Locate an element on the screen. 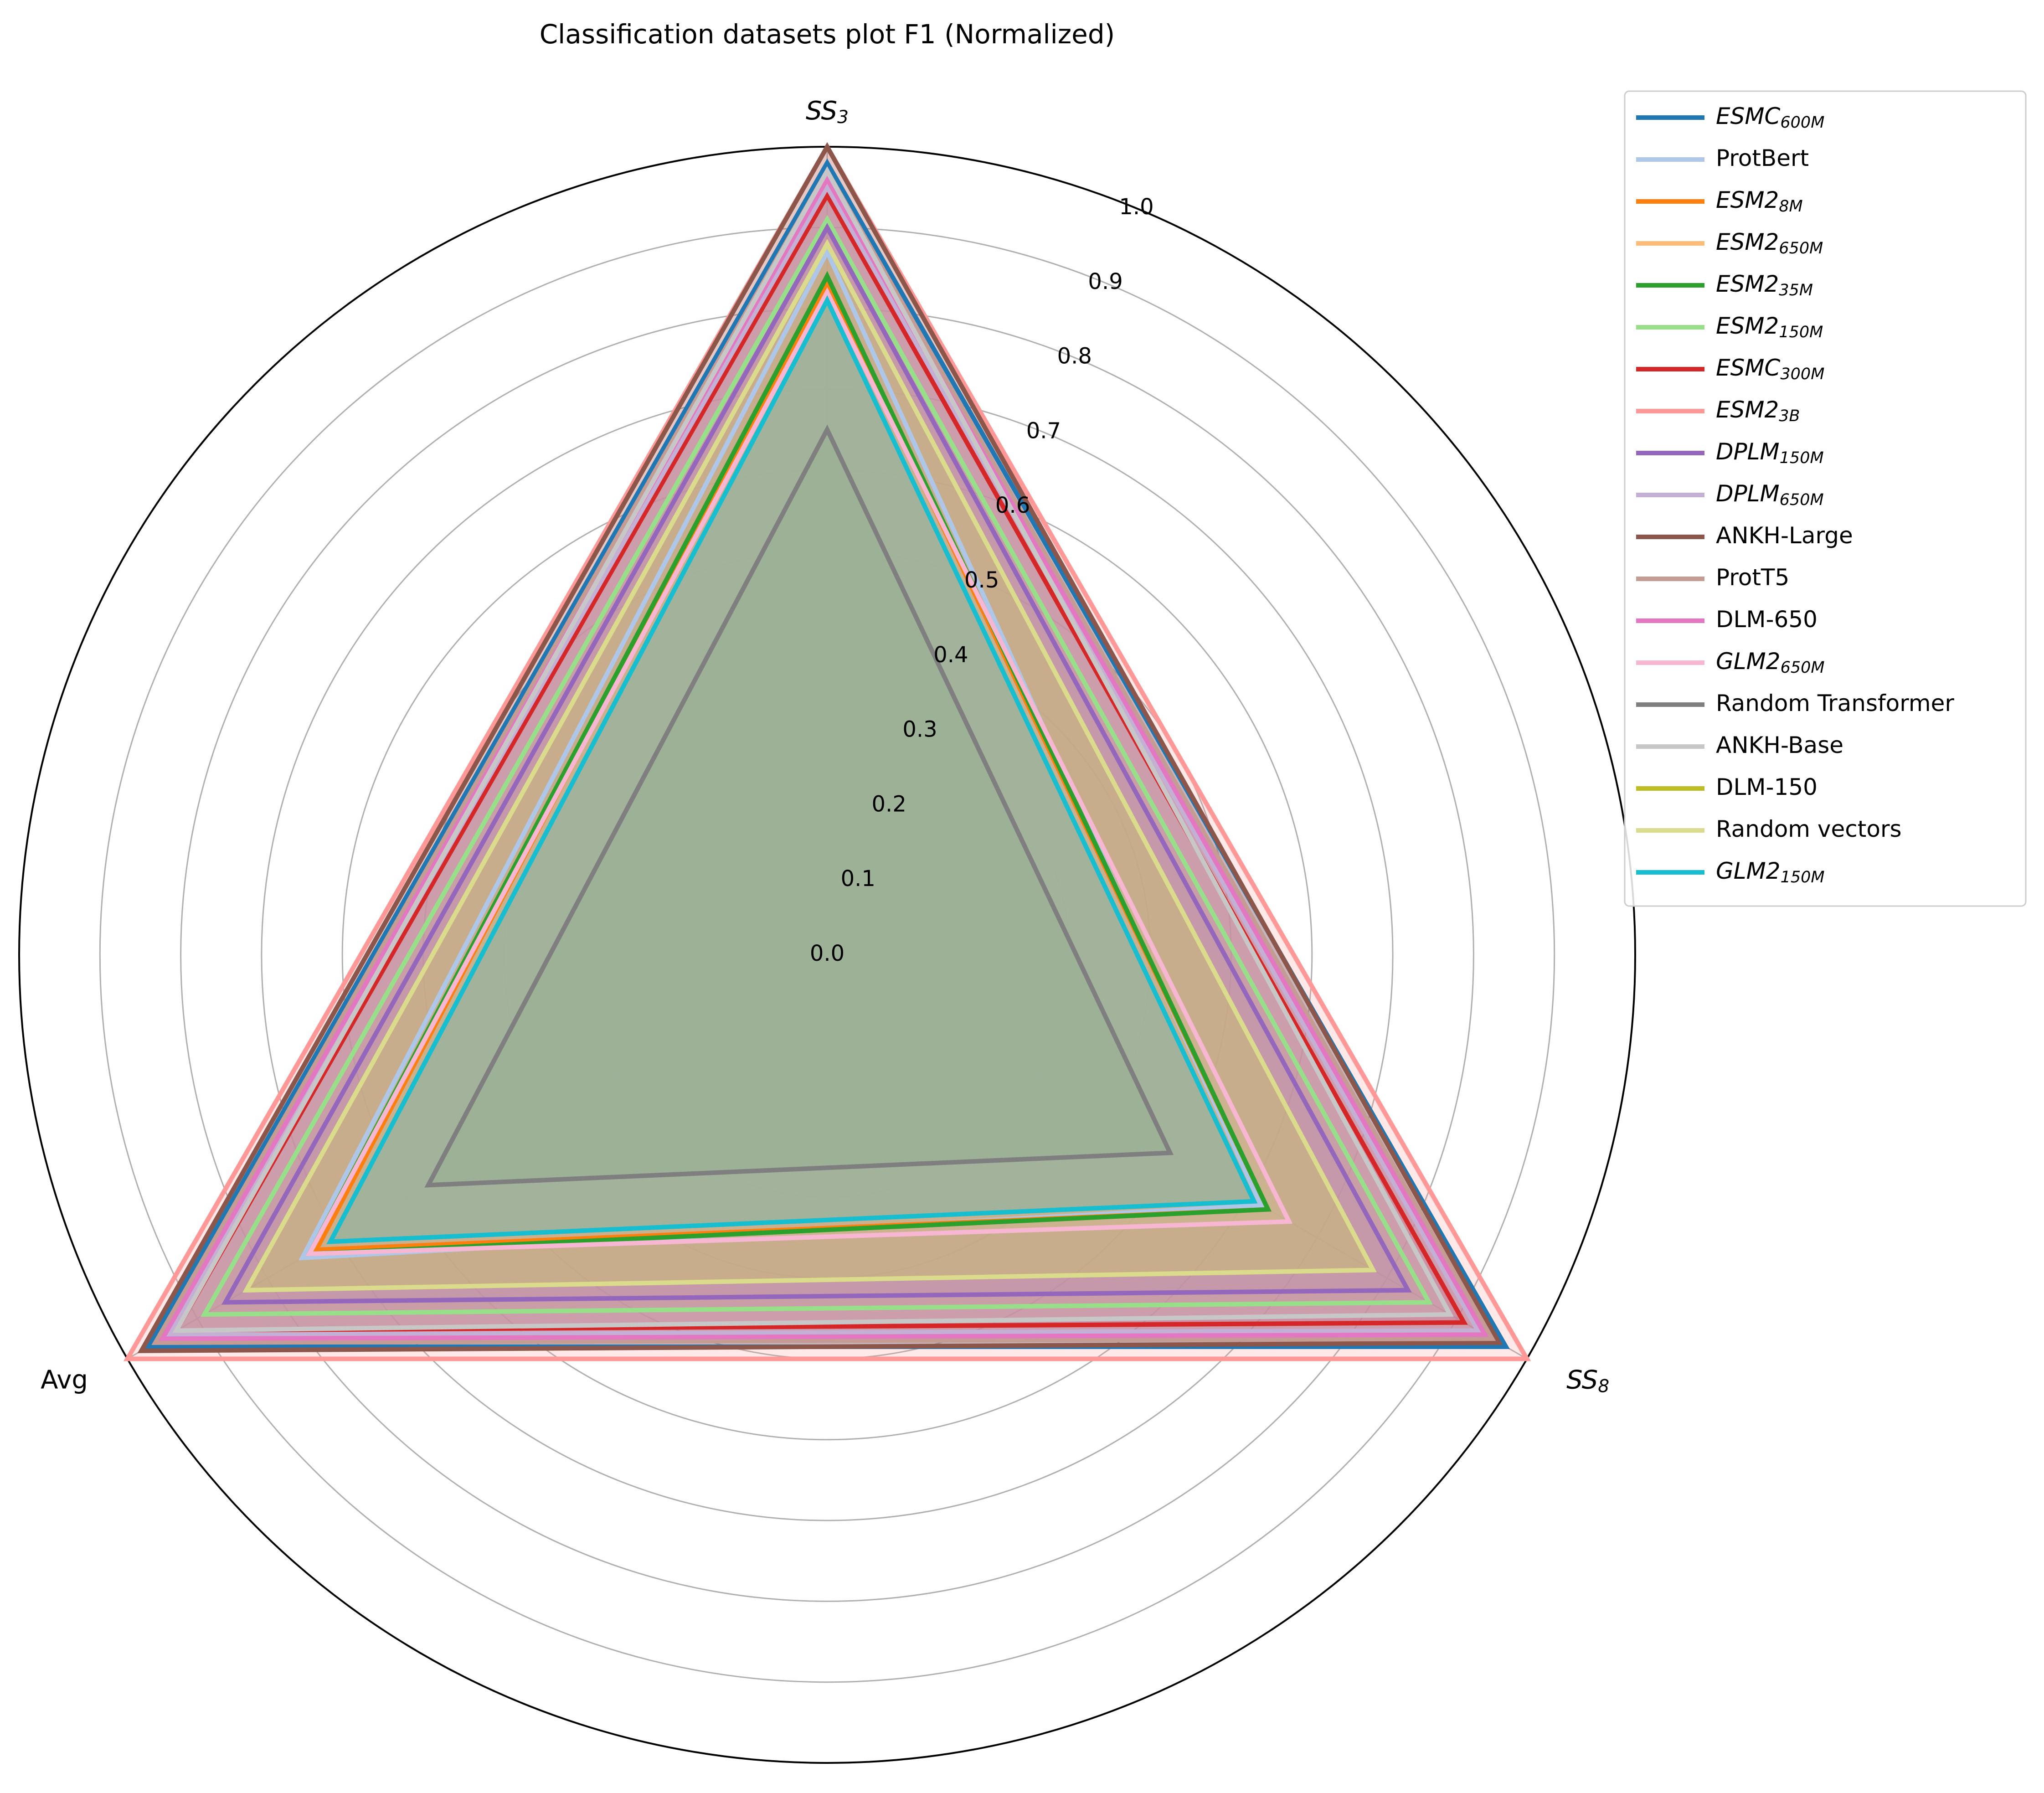 Image resolution: width=2044 pixels, height=1793 pixels. legend-entry-label: DPLM150M is located at coordinates (1770, 453).